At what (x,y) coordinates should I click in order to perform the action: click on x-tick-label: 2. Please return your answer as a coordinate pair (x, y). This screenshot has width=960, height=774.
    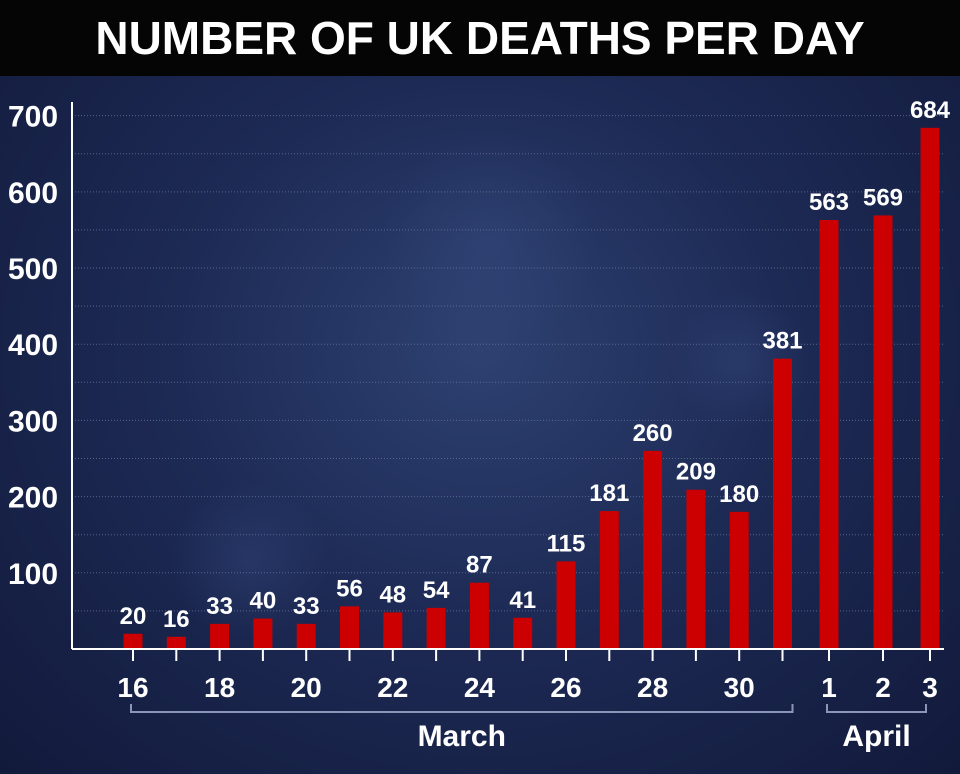
    Looking at the image, I should click on (883, 687).